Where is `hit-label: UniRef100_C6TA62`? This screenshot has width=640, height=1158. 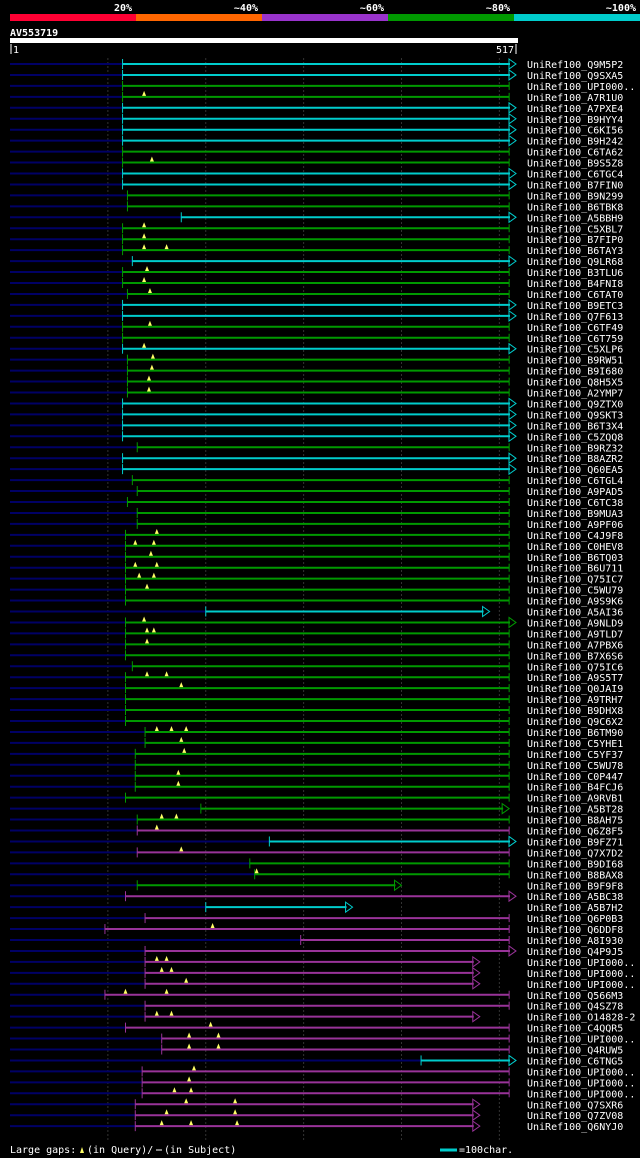
hit-label: UniRef100_C6TA62 is located at coordinates (575, 153).